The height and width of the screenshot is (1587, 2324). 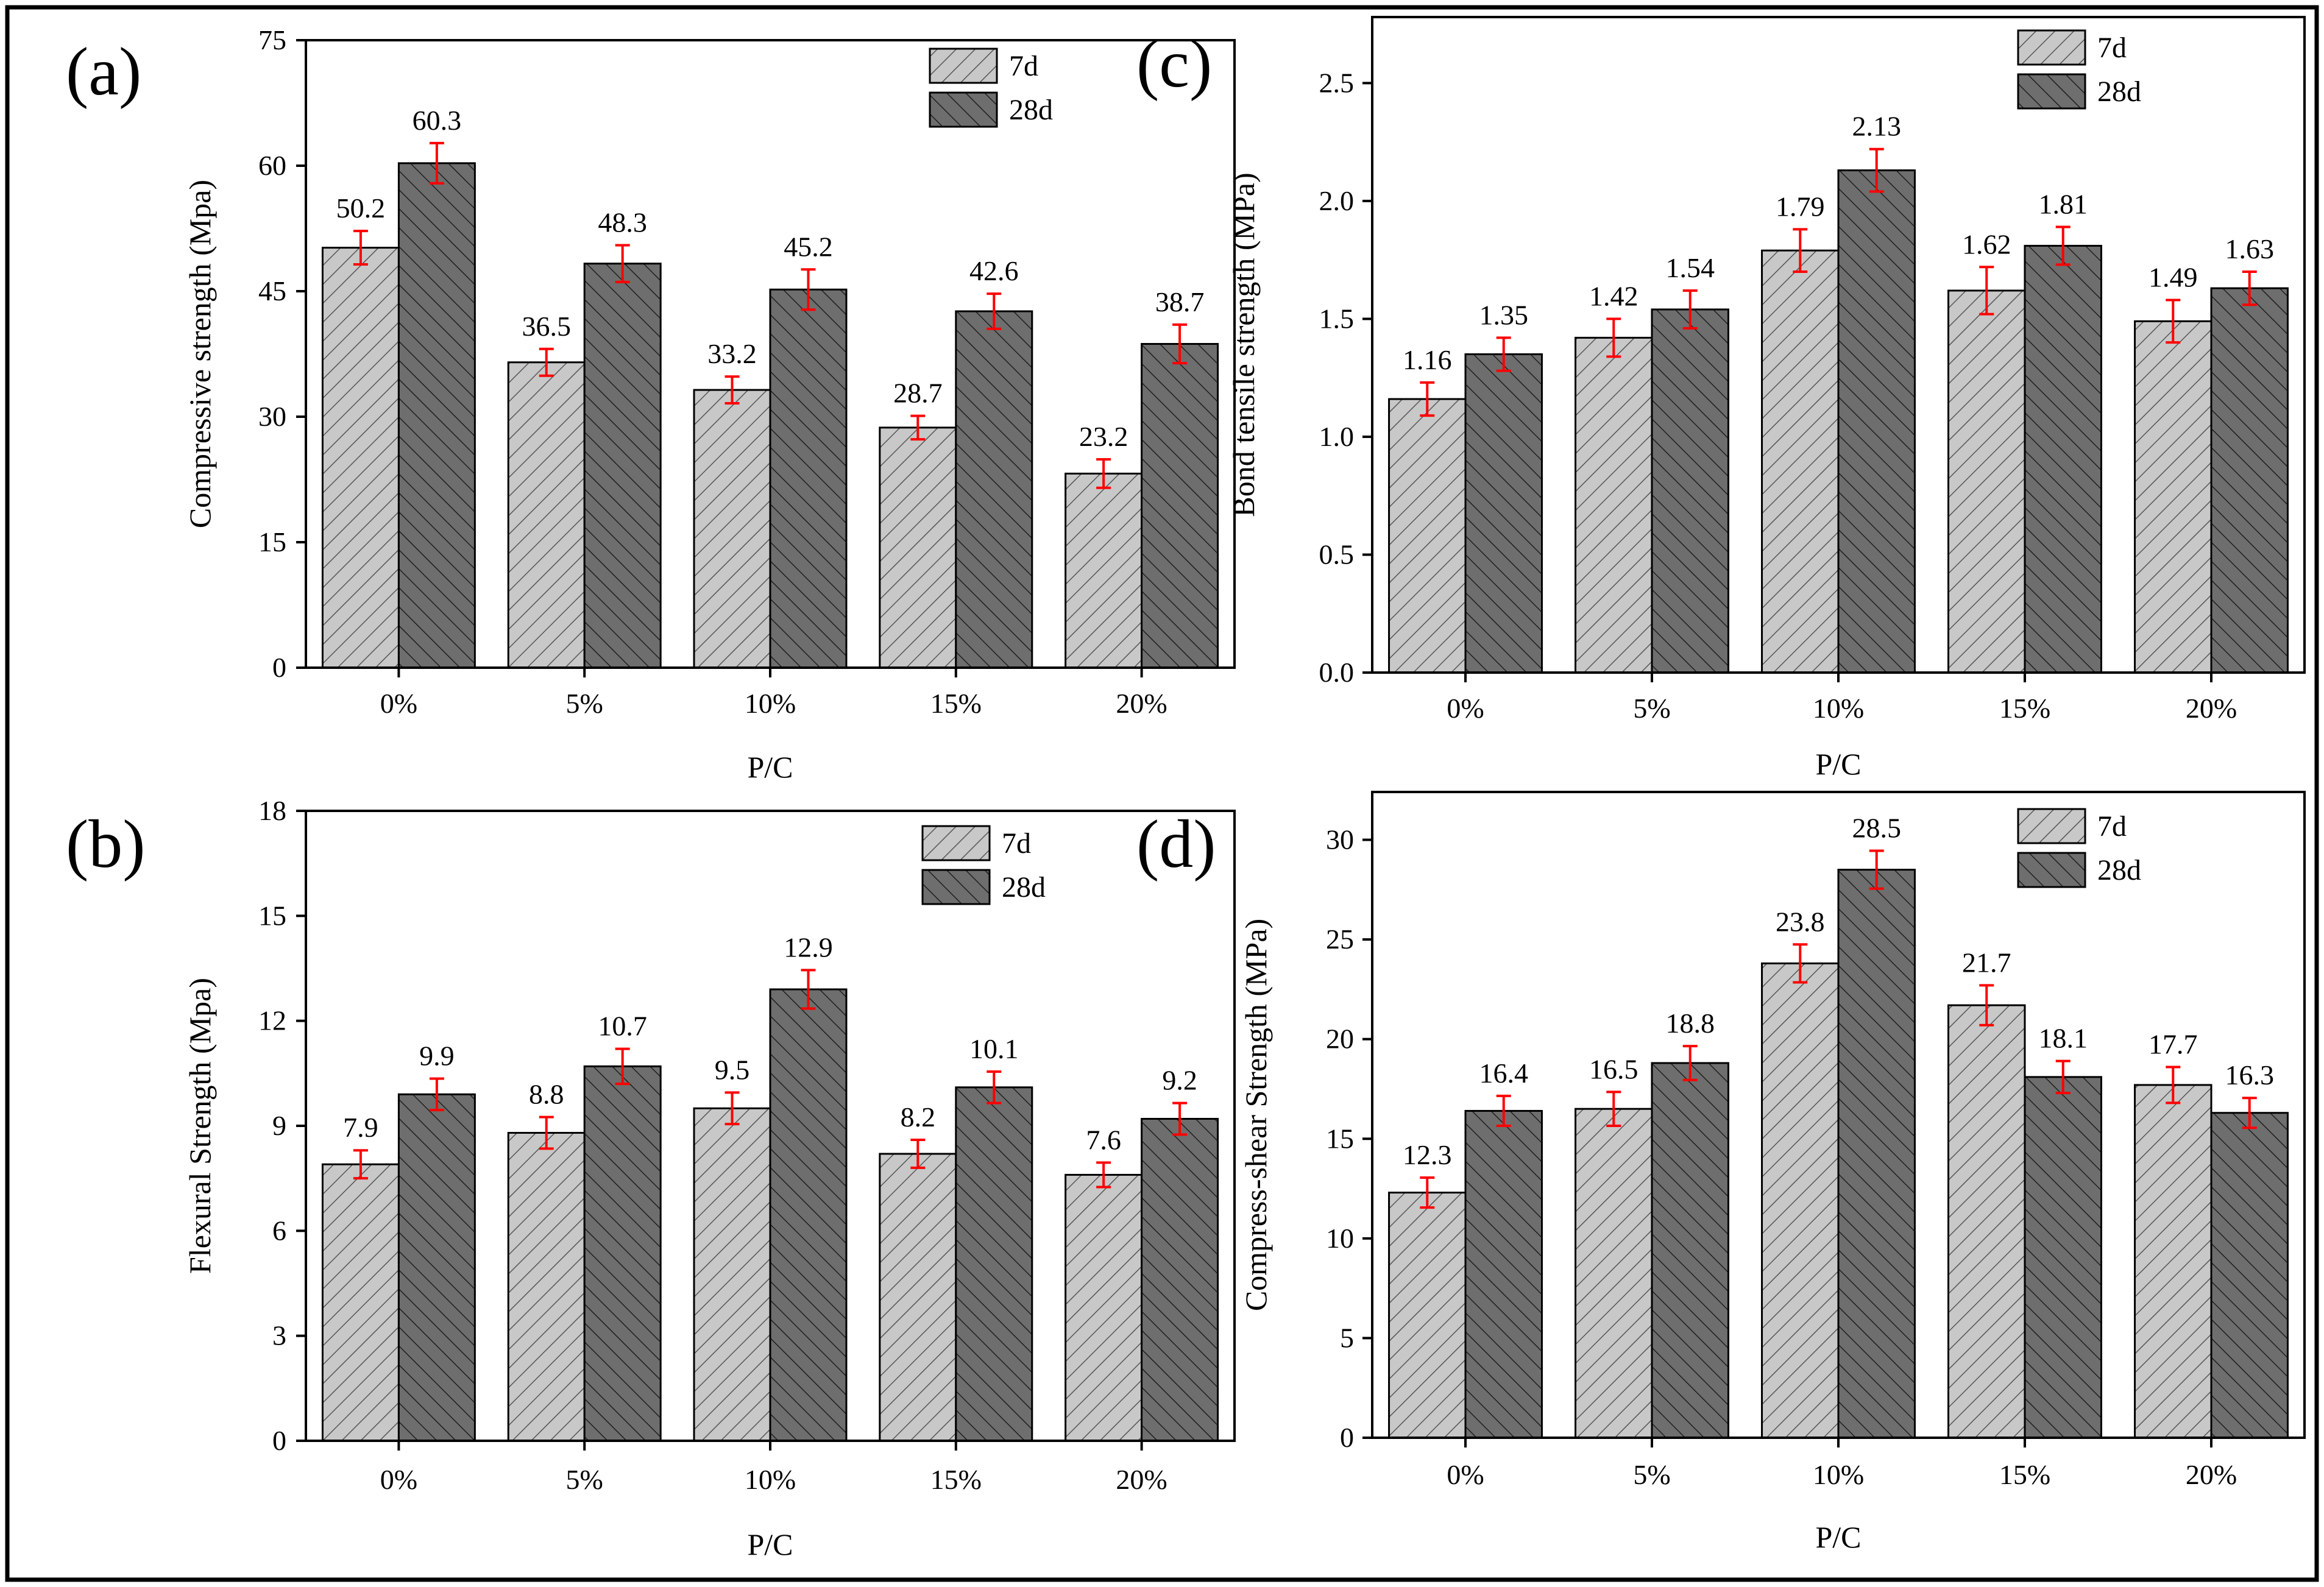 I want to click on panel-label: (c), so click(x=1174, y=64).